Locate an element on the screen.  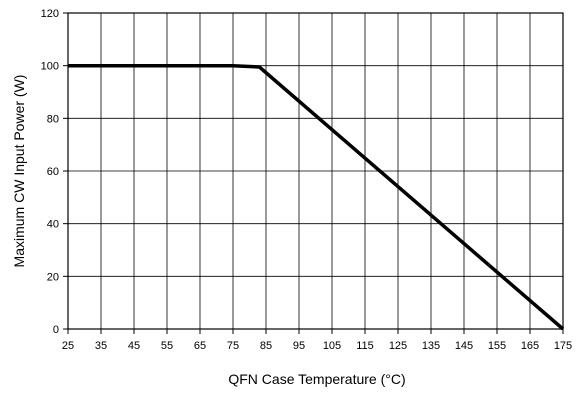
y-tick-label: 60 is located at coordinates (53, 172).